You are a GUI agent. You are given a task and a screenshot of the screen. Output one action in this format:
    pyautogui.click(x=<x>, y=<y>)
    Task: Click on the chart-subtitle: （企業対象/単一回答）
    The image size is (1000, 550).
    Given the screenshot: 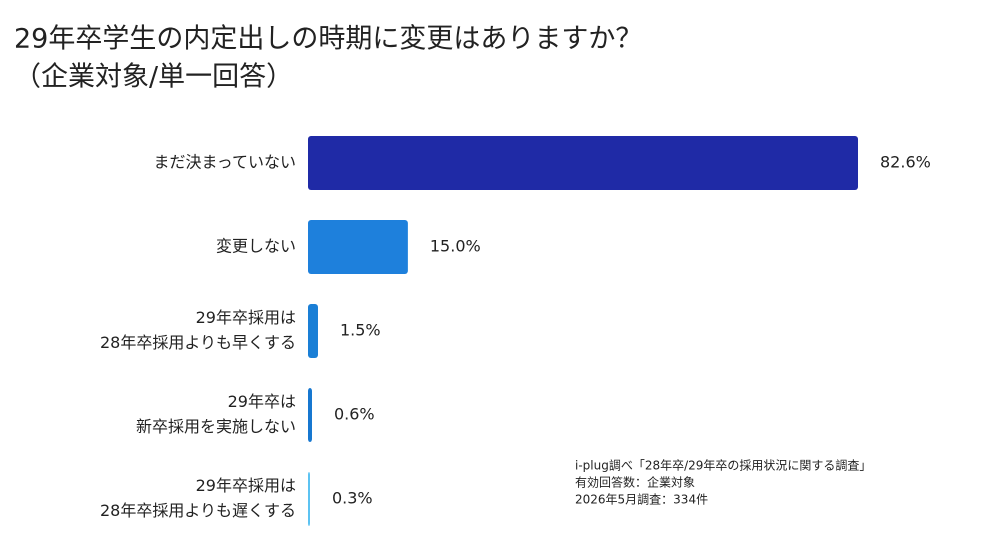 What is the action you would take?
    pyautogui.click(x=153, y=77)
    